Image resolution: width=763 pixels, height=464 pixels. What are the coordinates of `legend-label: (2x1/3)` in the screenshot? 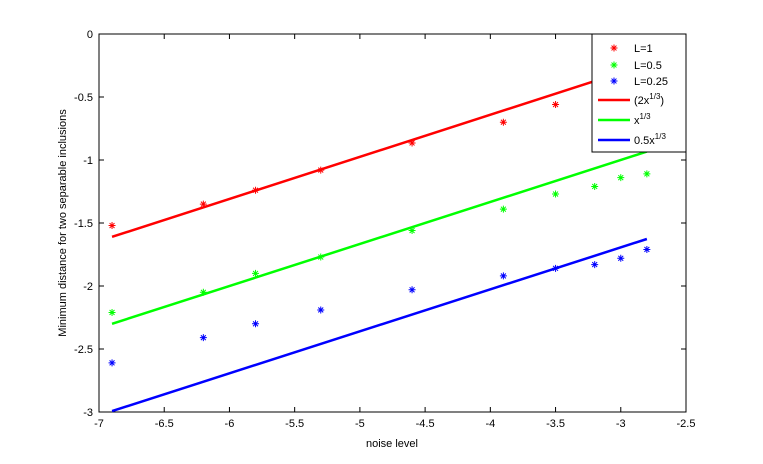 It's located at (649, 99).